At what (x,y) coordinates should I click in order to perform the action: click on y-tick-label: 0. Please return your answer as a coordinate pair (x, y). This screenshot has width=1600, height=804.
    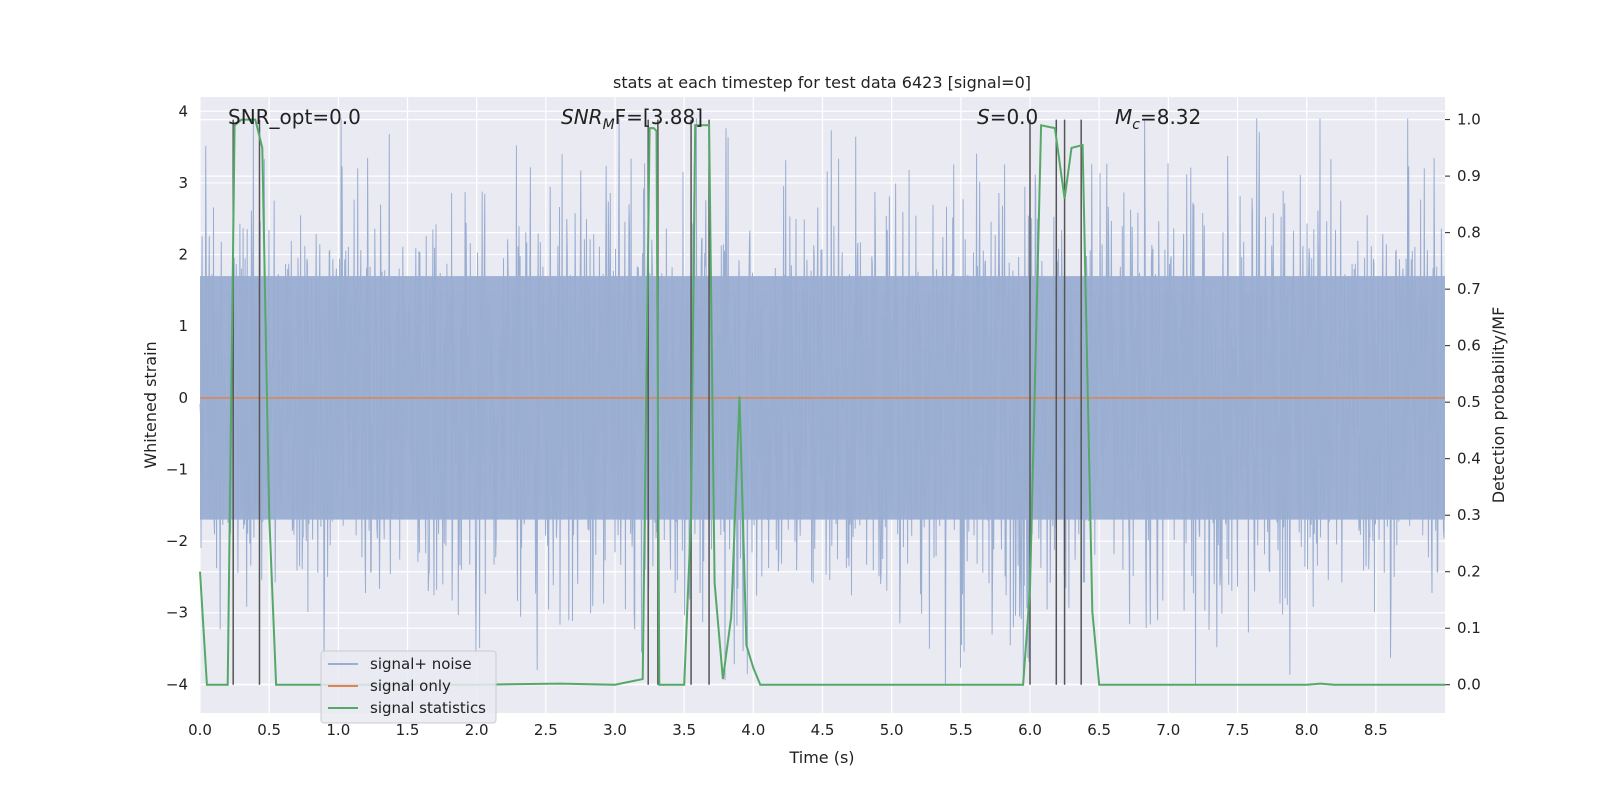
    Looking at the image, I should click on (183, 398).